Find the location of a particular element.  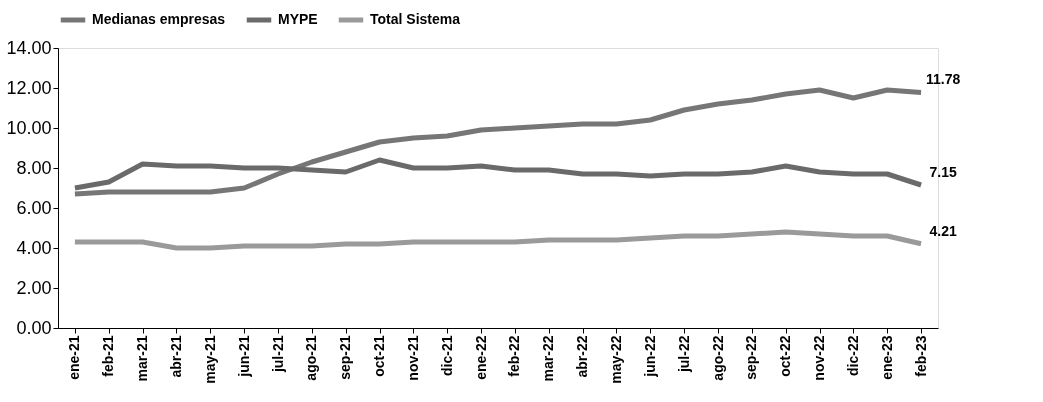

y-tick-label: 4.00 is located at coordinates (34, 247).